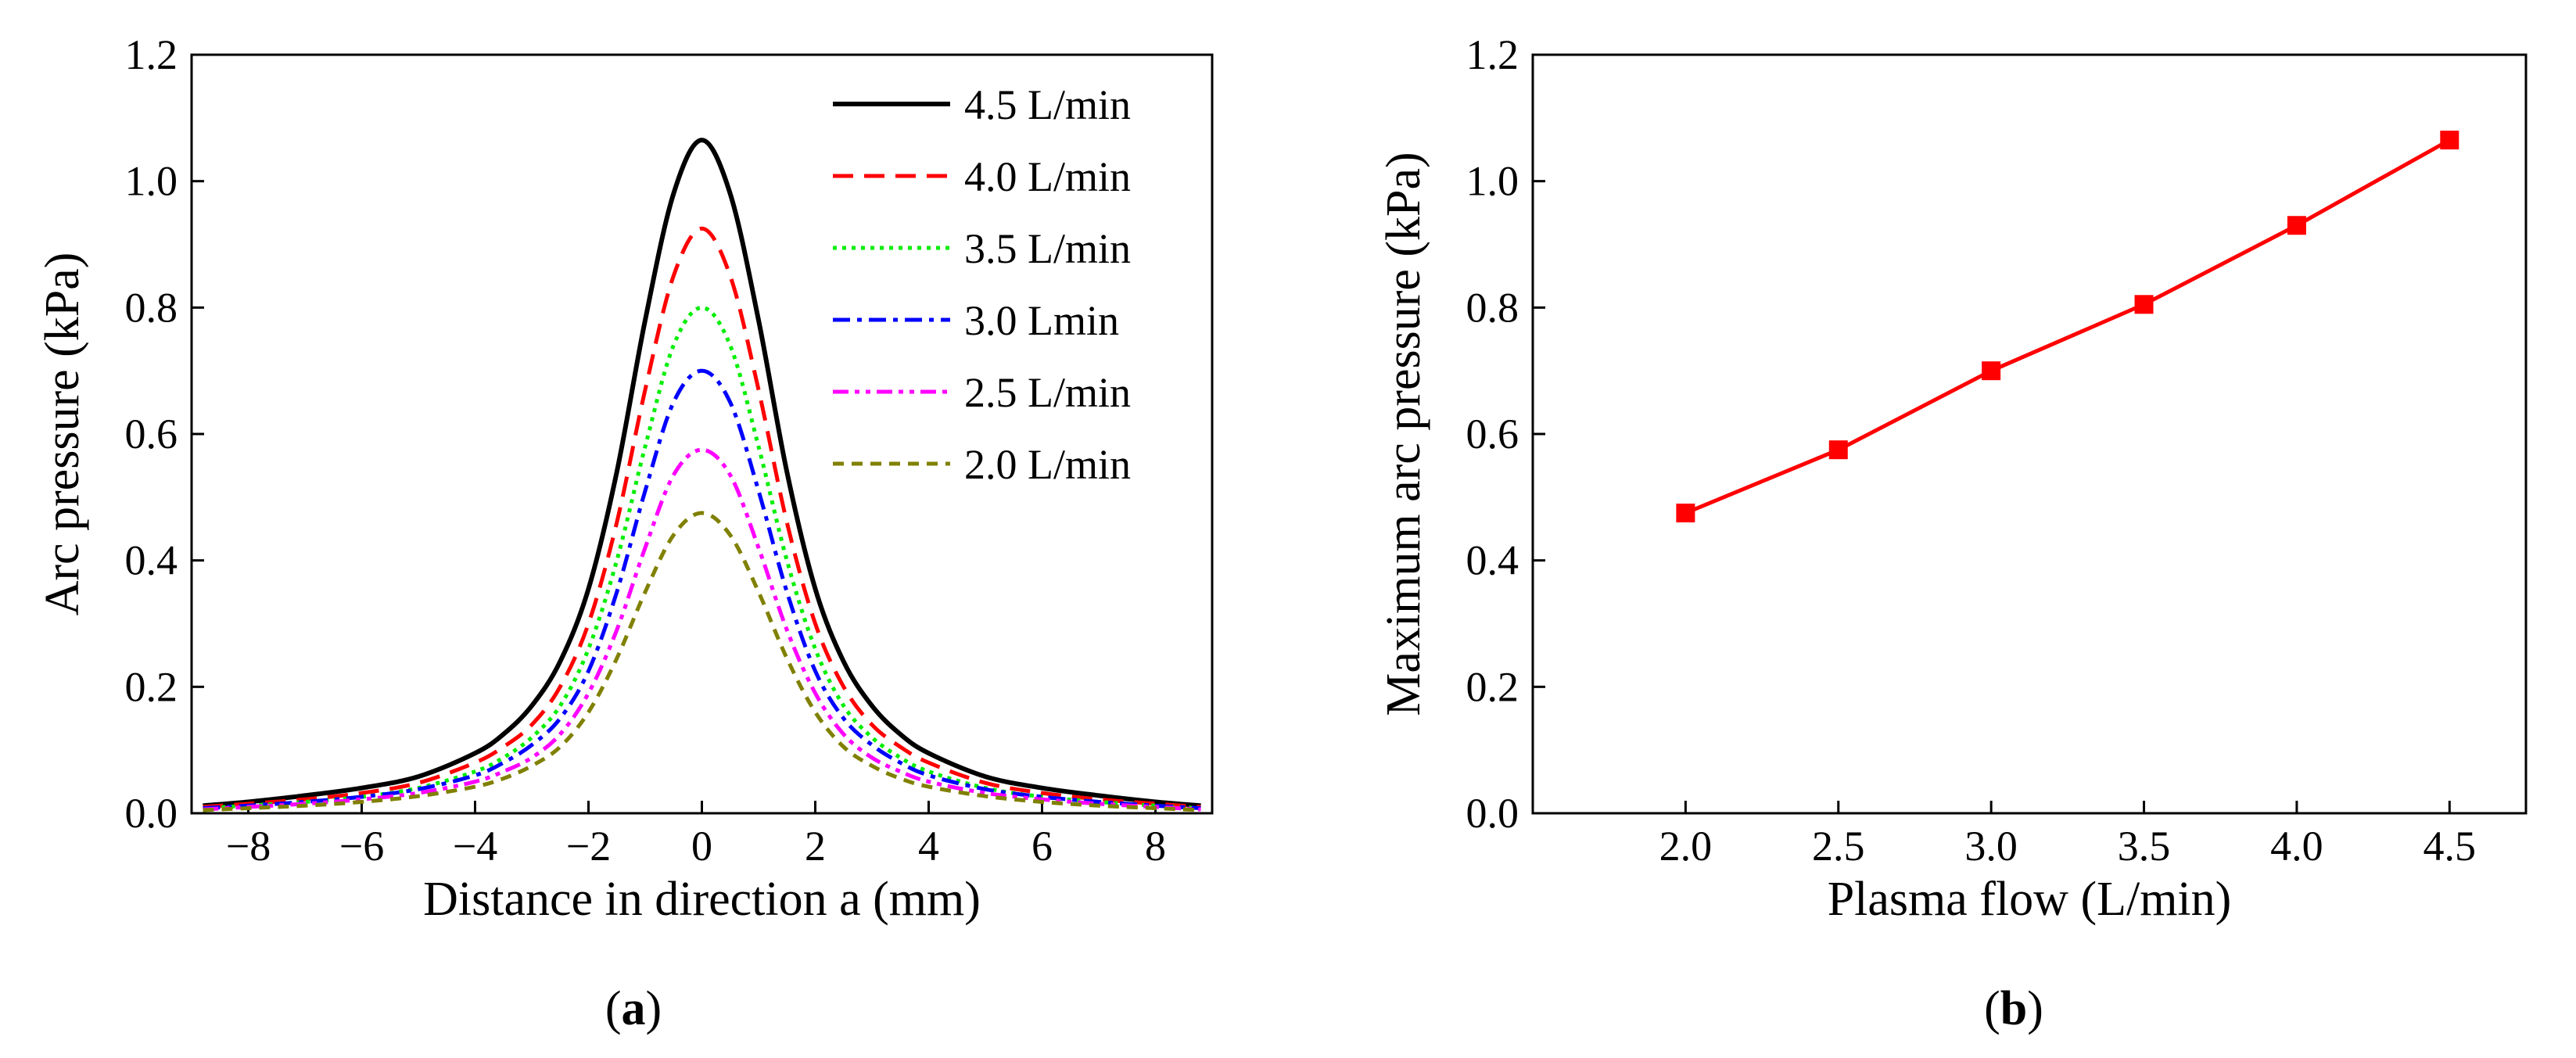 The height and width of the screenshot is (1058, 2576). Describe the element at coordinates (2067, 327) in the screenshot. I see `series-line` at that location.